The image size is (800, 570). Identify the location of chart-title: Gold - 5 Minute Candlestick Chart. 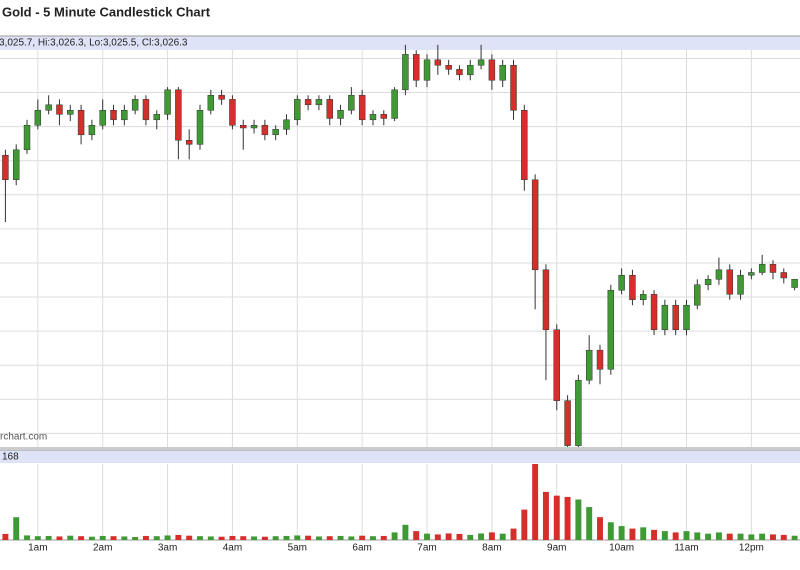
(106, 11).